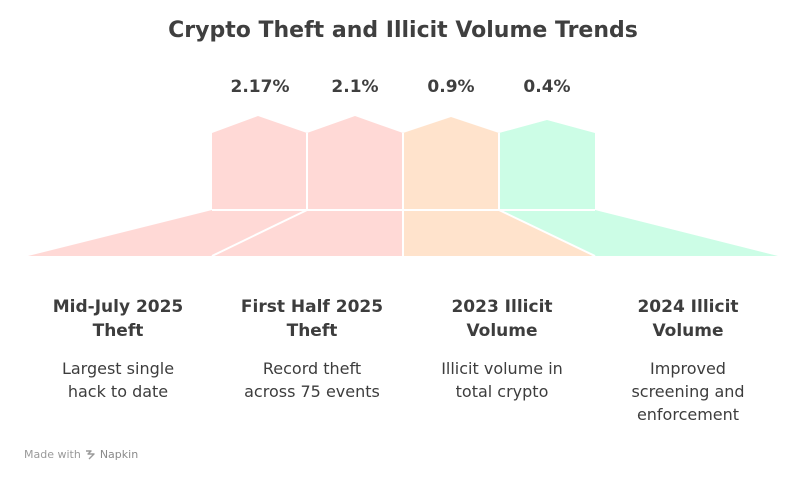 This screenshot has height=483, width=806. What do you see at coordinates (355, 87) in the screenshot?
I see `value-label-2: 2.1%` at bounding box center [355, 87].